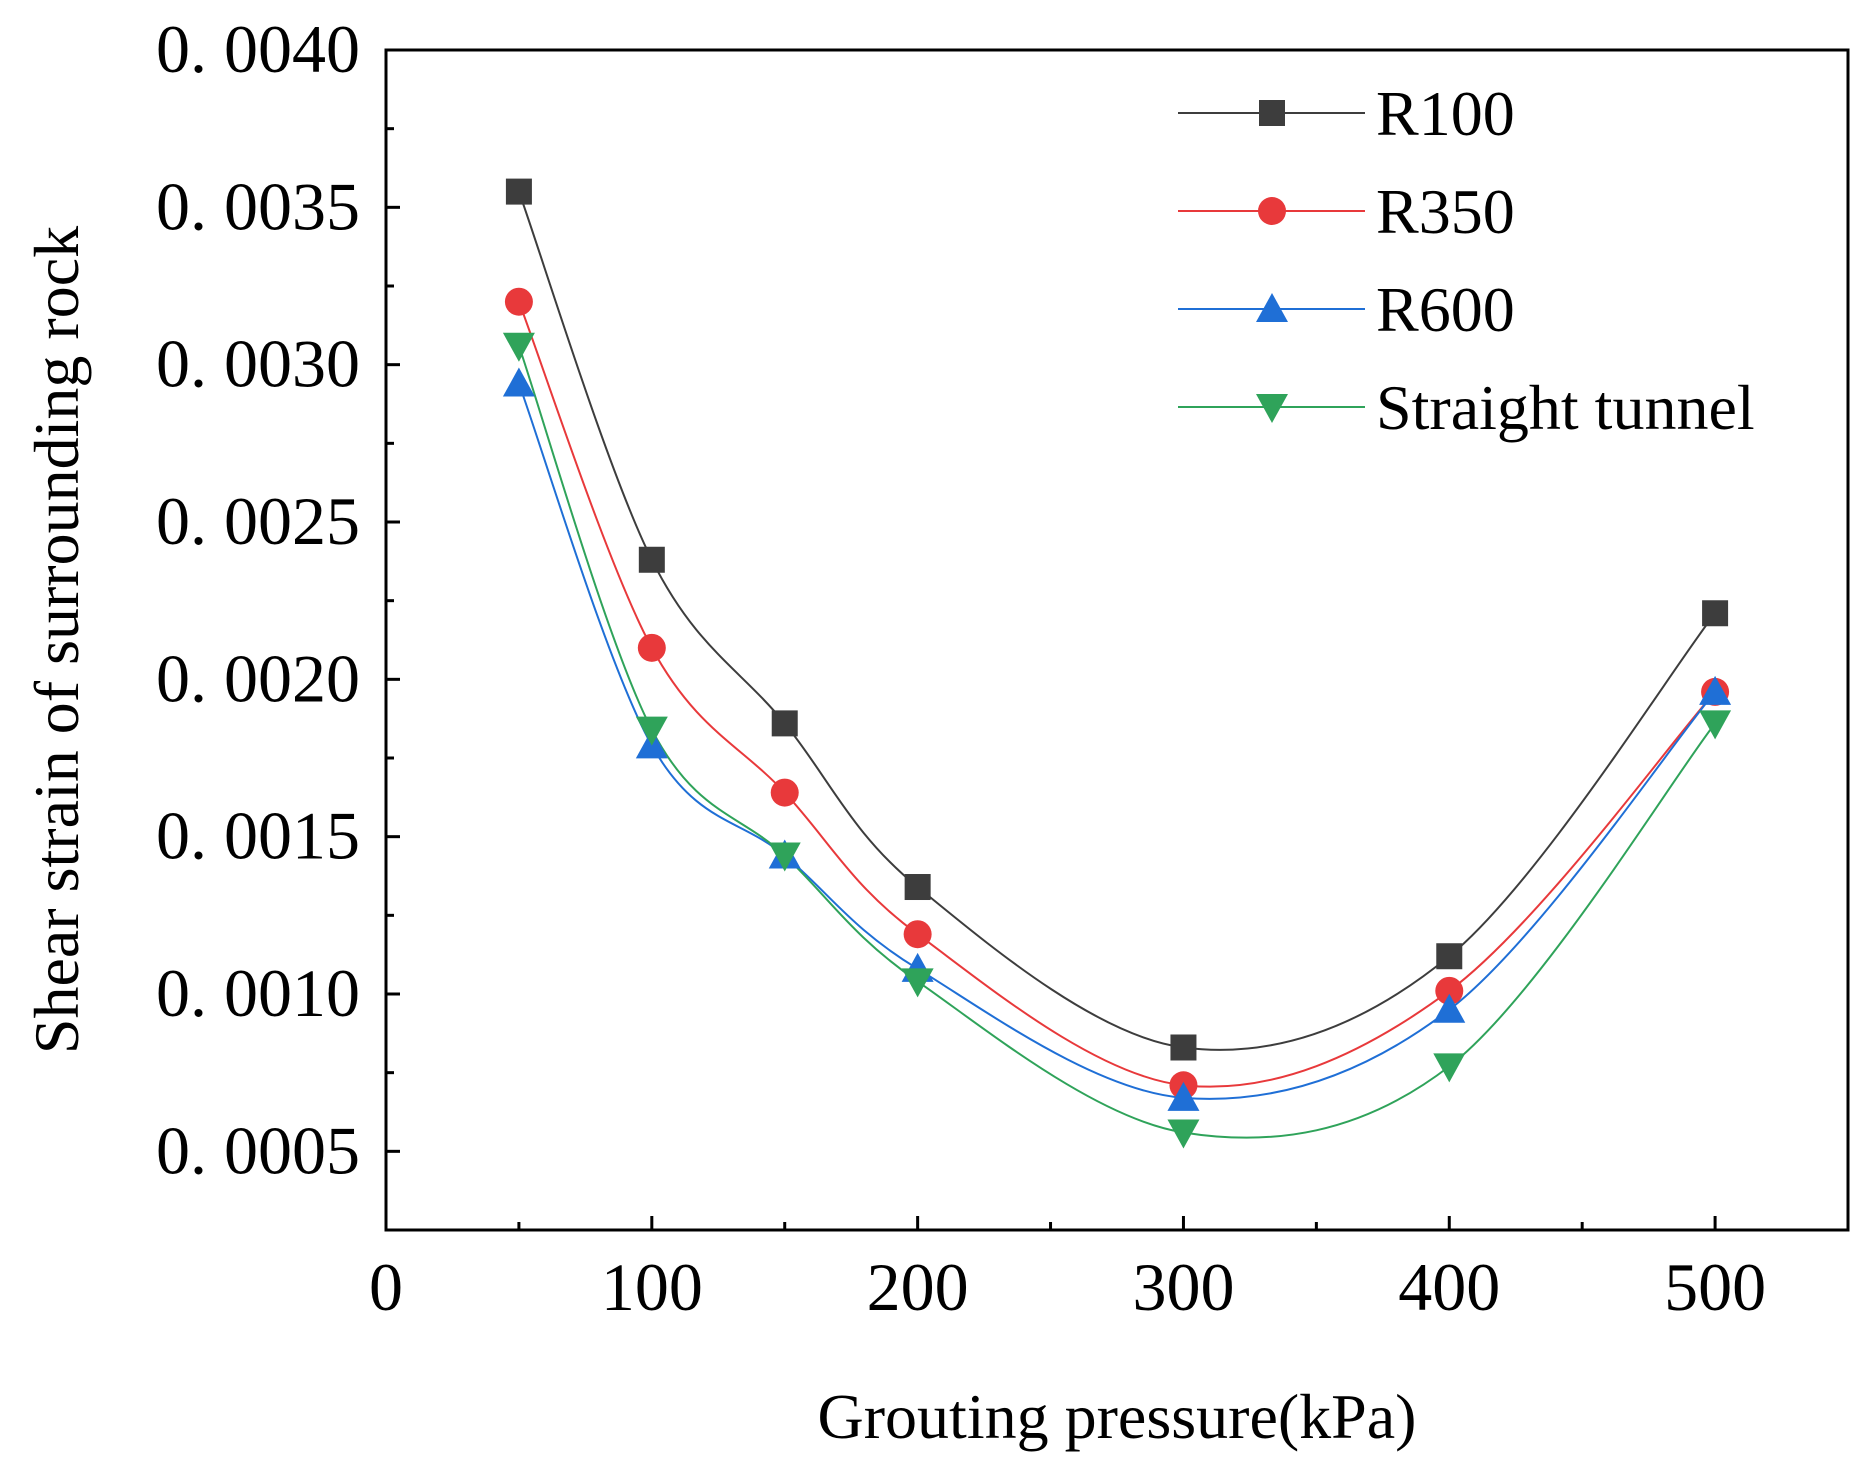 Image resolution: width=1869 pixels, height=1472 pixels. Describe the element at coordinates (1445, 113) in the screenshot. I see `legend-label: R100` at that location.